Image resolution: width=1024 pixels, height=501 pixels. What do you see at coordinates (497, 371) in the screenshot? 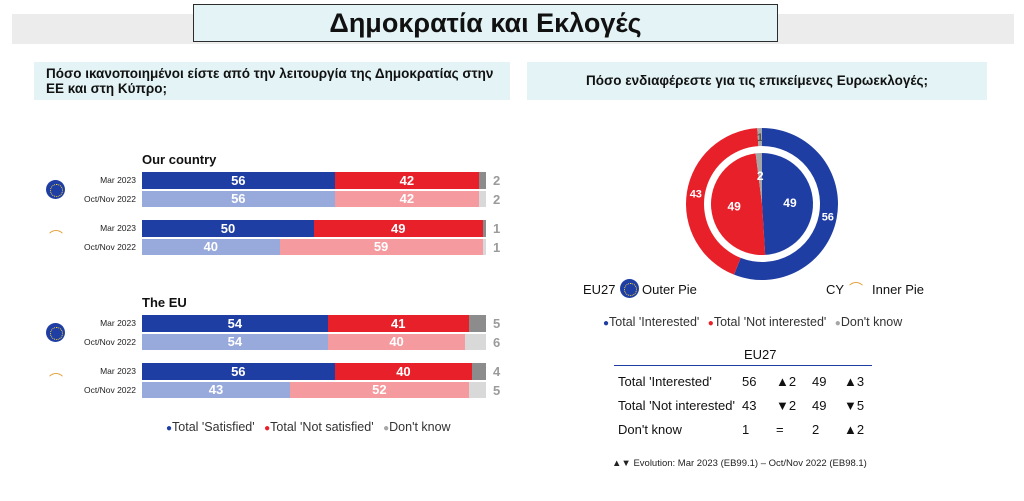
I see `dont-know-value: 4` at bounding box center [497, 371].